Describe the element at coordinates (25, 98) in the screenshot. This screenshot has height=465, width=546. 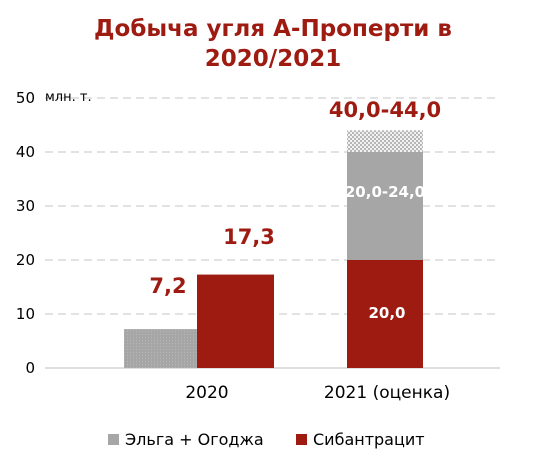
I see `y-tick-label: 50` at that location.